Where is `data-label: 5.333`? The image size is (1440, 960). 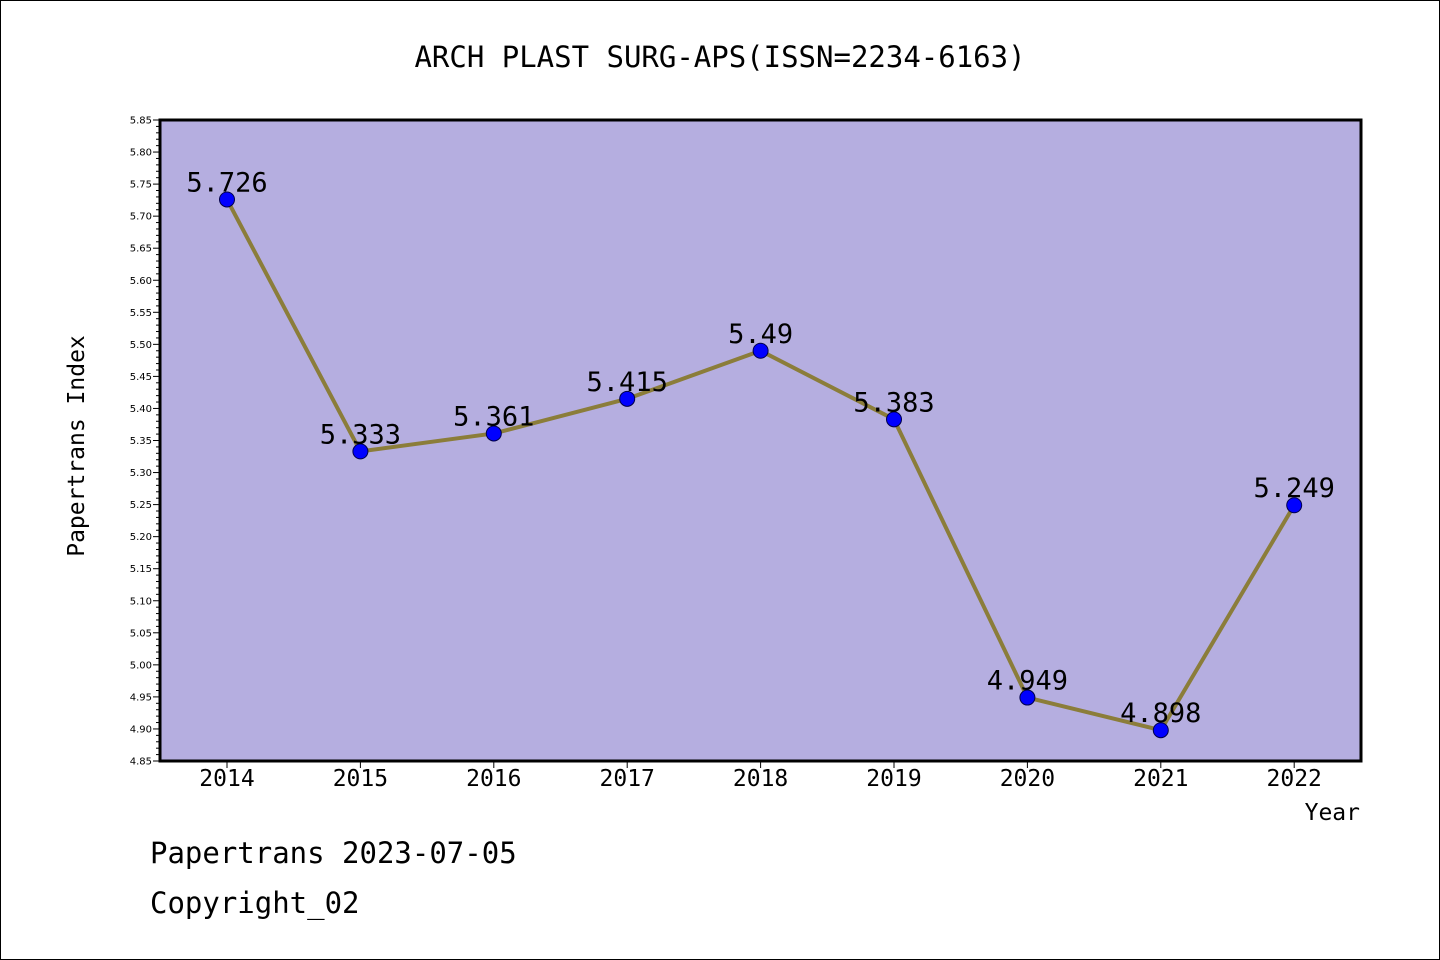 data-label: 5.333 is located at coordinates (360, 434).